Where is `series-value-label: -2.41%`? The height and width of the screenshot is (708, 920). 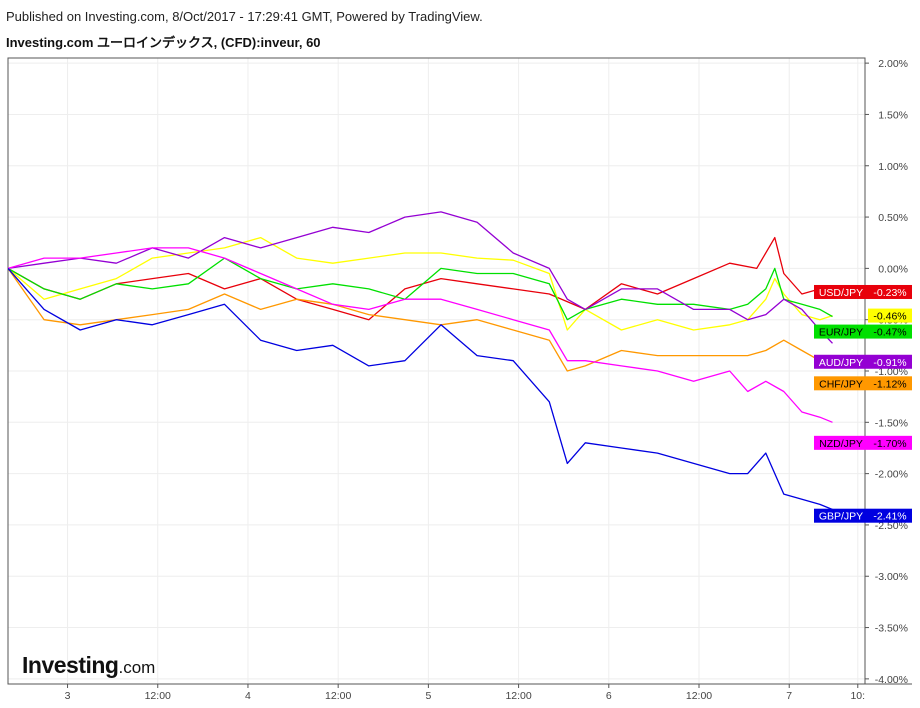
series-value-label: -2.41% is located at coordinates (889, 517).